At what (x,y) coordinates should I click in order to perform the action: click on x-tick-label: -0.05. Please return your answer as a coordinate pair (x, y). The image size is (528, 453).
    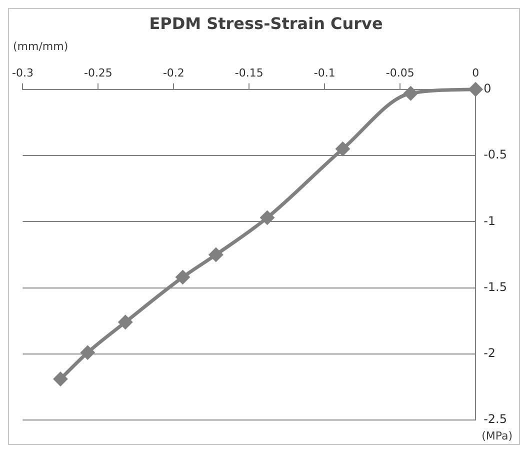
    Looking at the image, I should click on (400, 73).